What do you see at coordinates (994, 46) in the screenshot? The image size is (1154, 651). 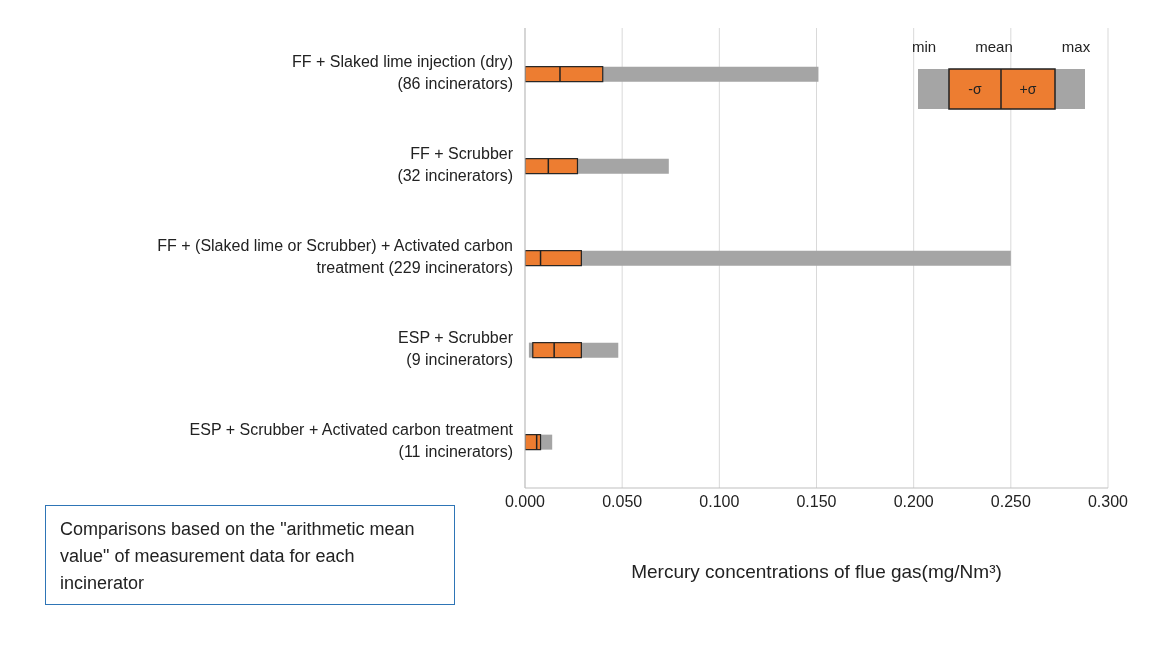 I see `annotation: mean` at bounding box center [994, 46].